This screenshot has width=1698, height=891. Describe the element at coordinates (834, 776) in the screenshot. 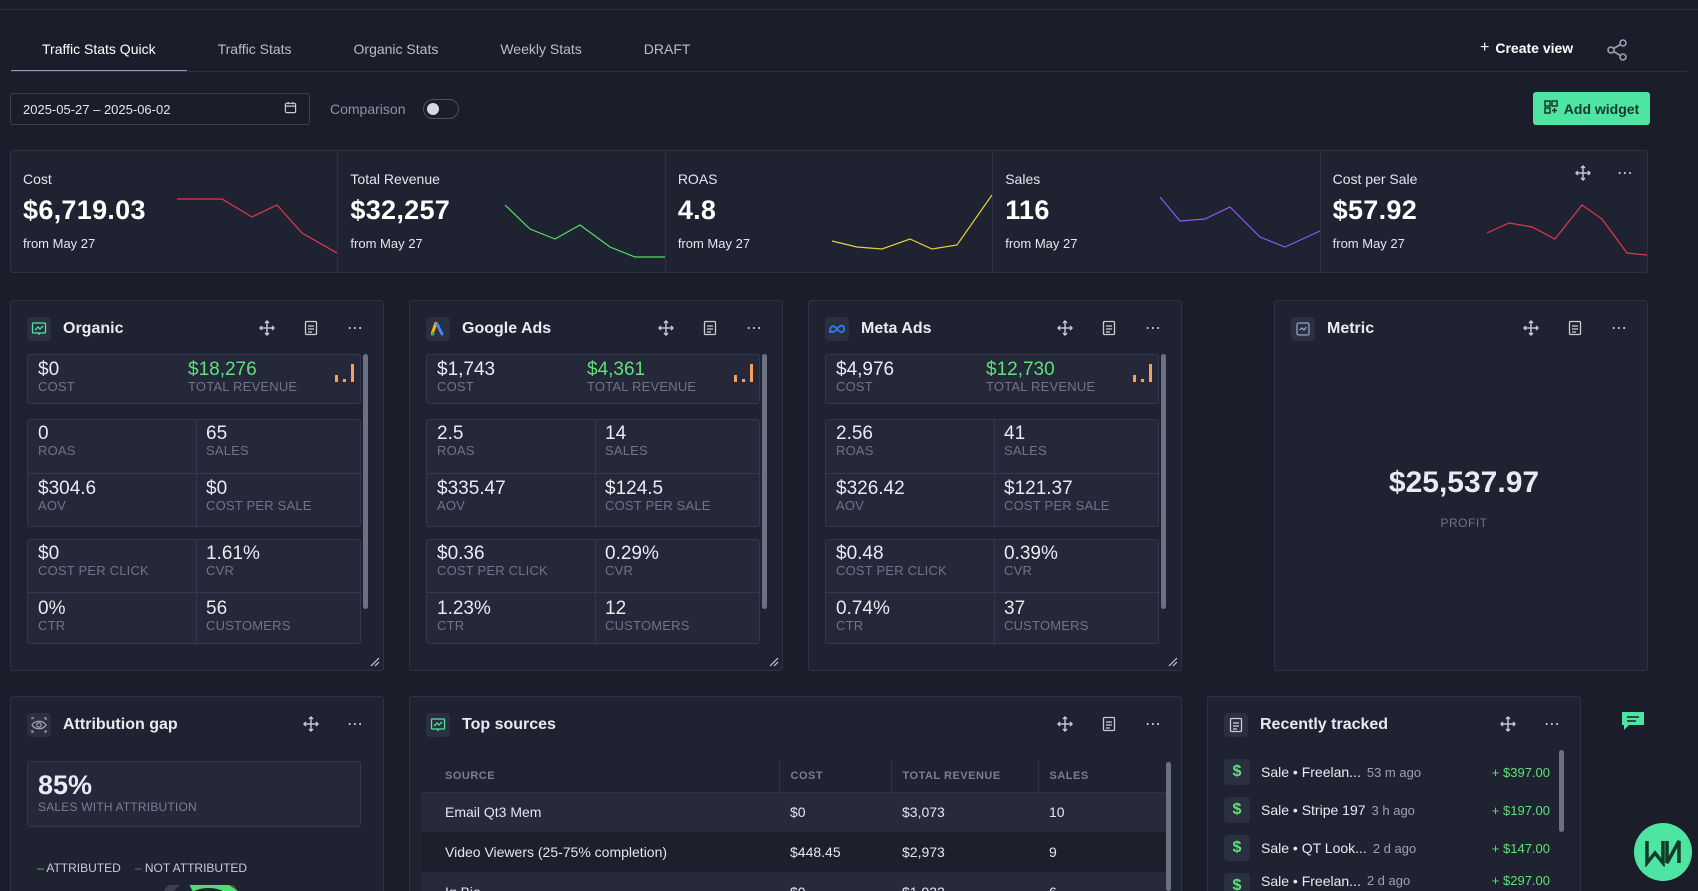

I see `column-header-cost: COST` at that location.